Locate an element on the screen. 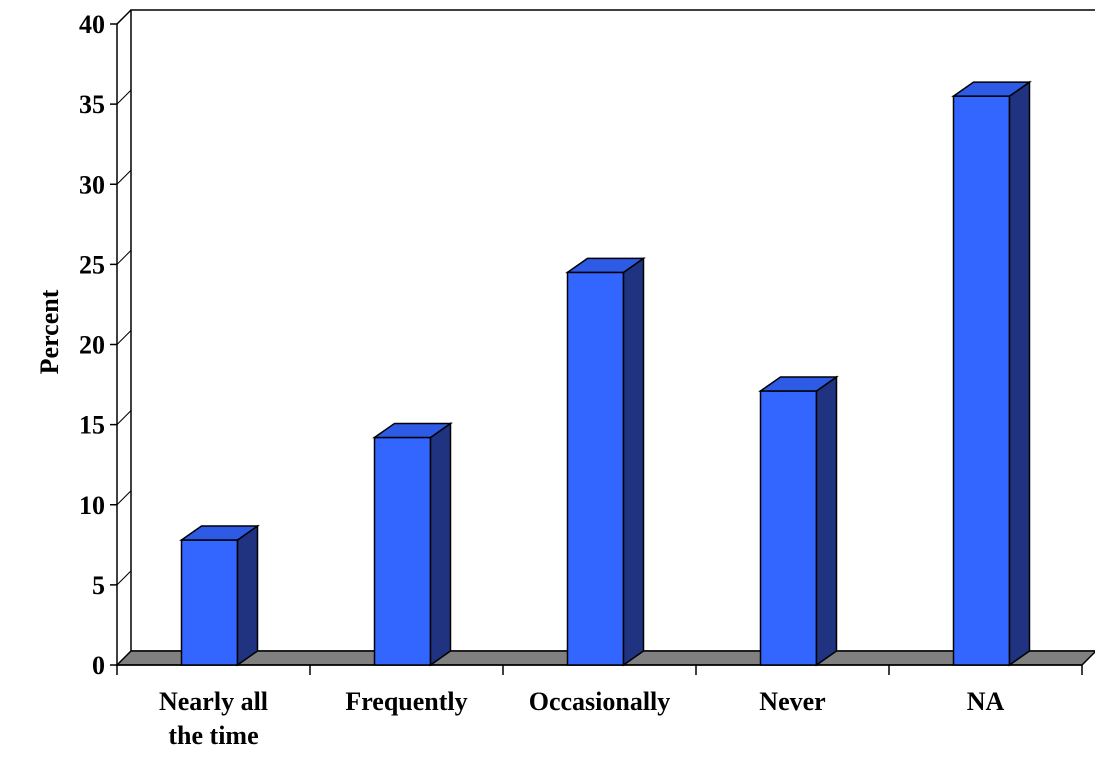 This screenshot has width=1095, height=765. y-tick-label: 10 is located at coordinates (92, 505).